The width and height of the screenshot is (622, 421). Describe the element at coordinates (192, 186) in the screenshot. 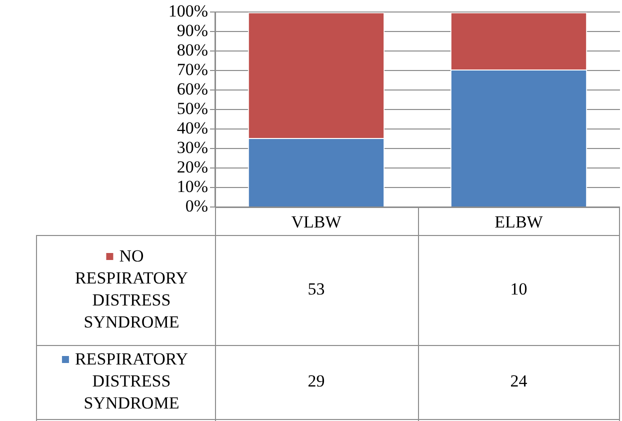

I see `y-tick-label: 10%` at that location.